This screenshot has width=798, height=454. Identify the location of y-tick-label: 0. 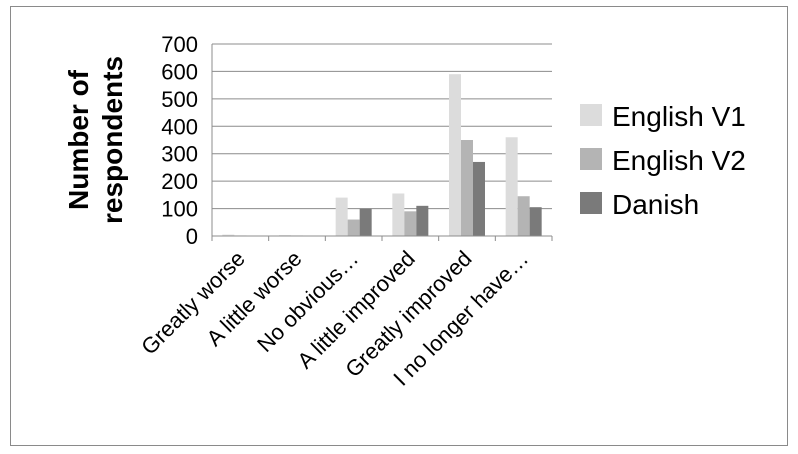
(192, 236).